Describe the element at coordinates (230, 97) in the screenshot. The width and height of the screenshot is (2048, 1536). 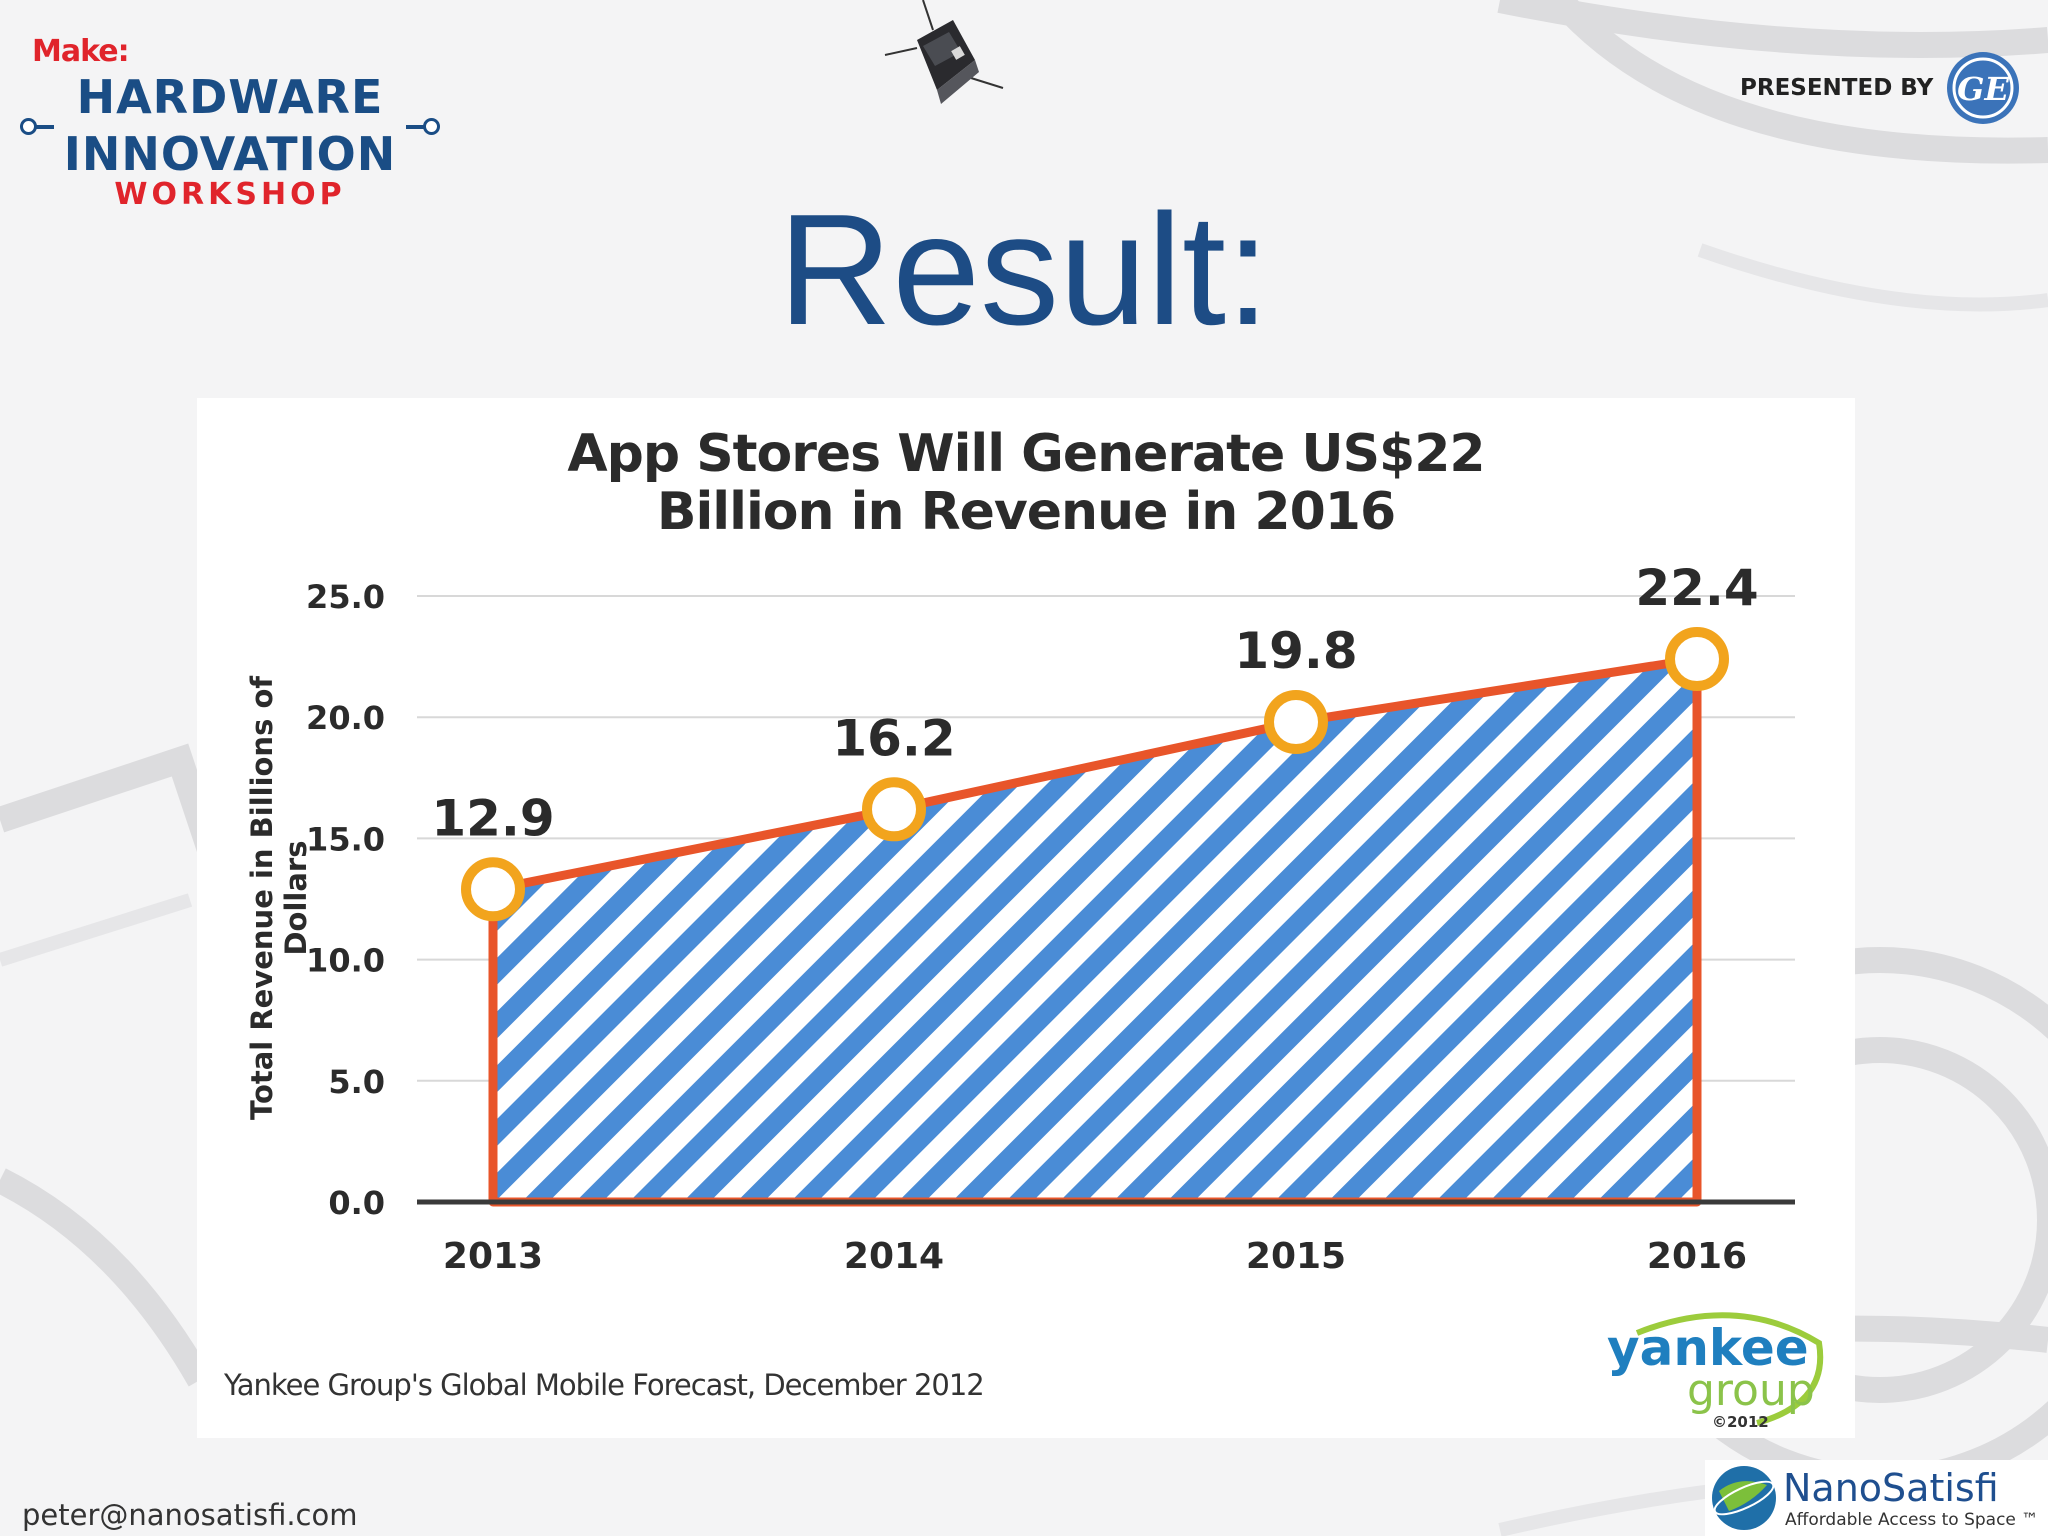
I see `logo-line-hardware: HARDWARE` at that location.